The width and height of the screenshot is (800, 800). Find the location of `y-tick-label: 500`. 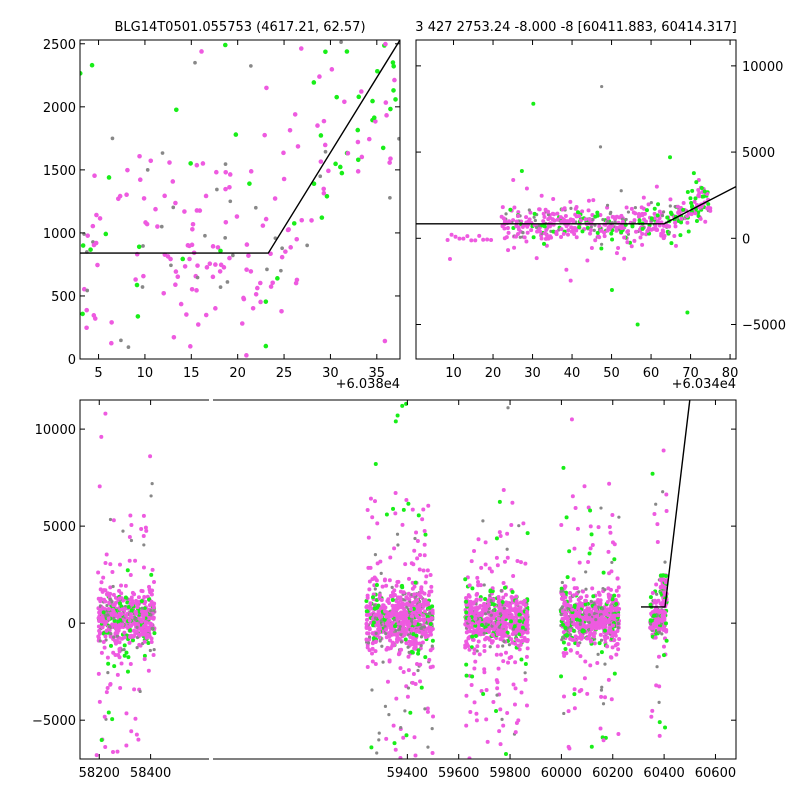

y-tick-label: 500 is located at coordinates (63, 297).